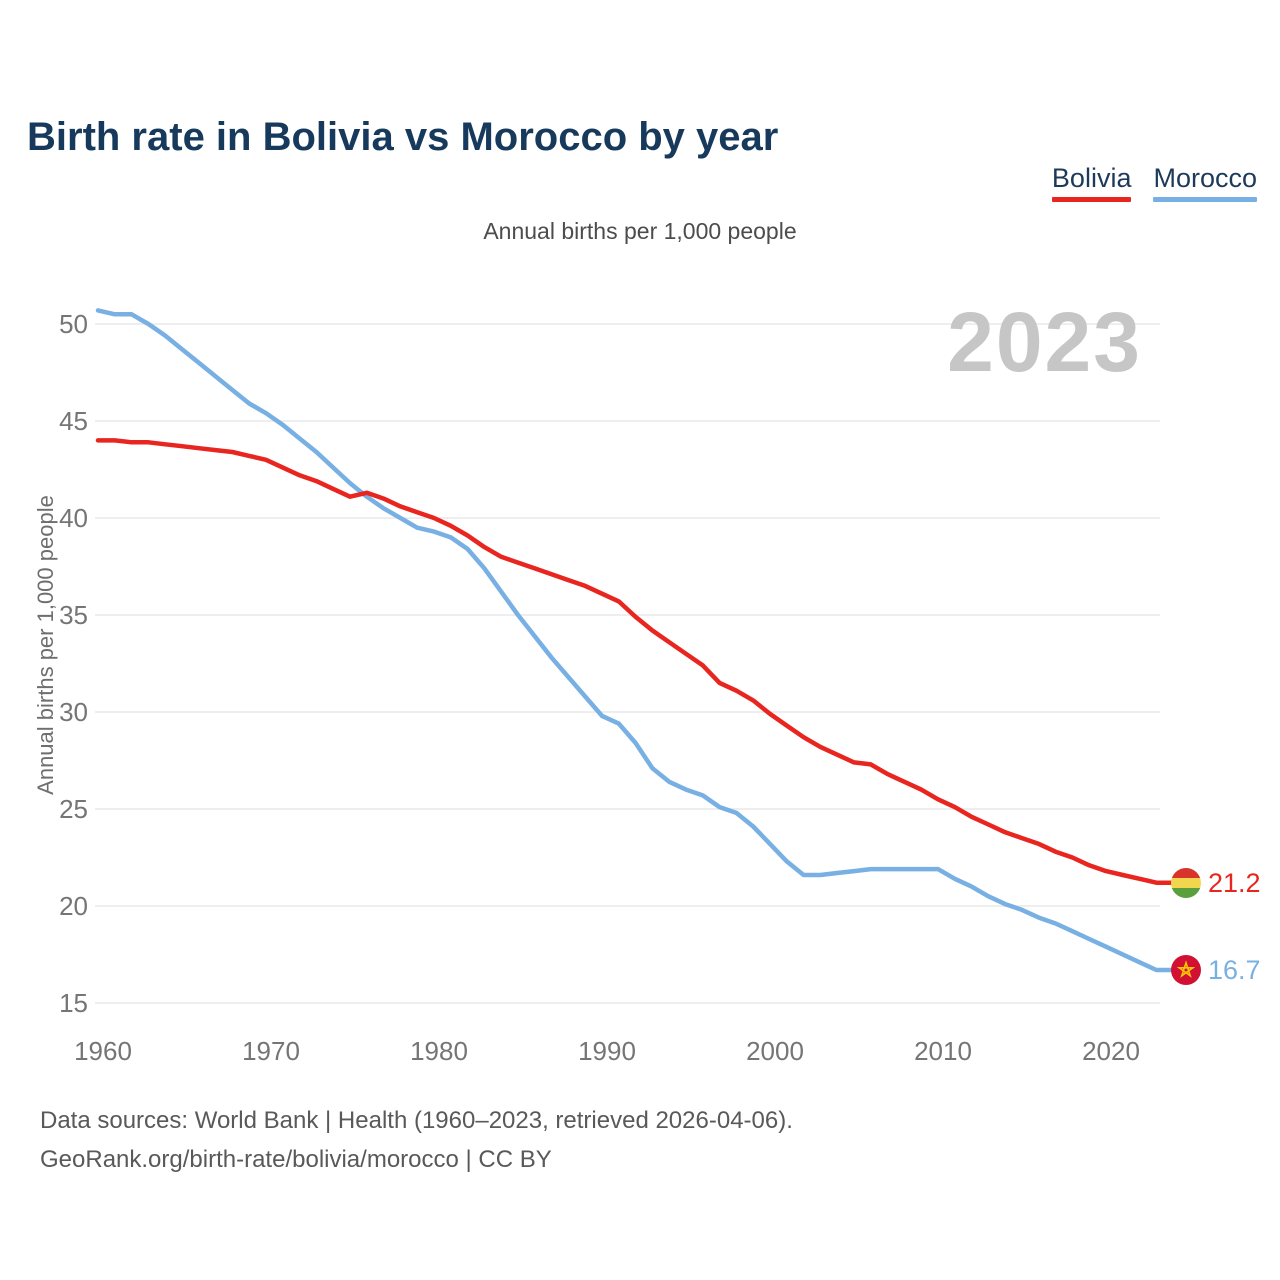 Image resolution: width=1280 pixels, height=1280 pixels. Describe the element at coordinates (1234, 970) in the screenshot. I see `morocco-end-value: 16.7` at that location.